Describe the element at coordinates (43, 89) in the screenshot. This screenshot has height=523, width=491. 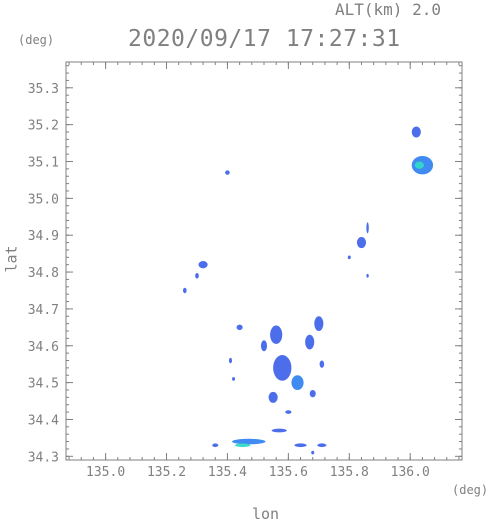
I see `y-tick-label: 35.3` at that location.